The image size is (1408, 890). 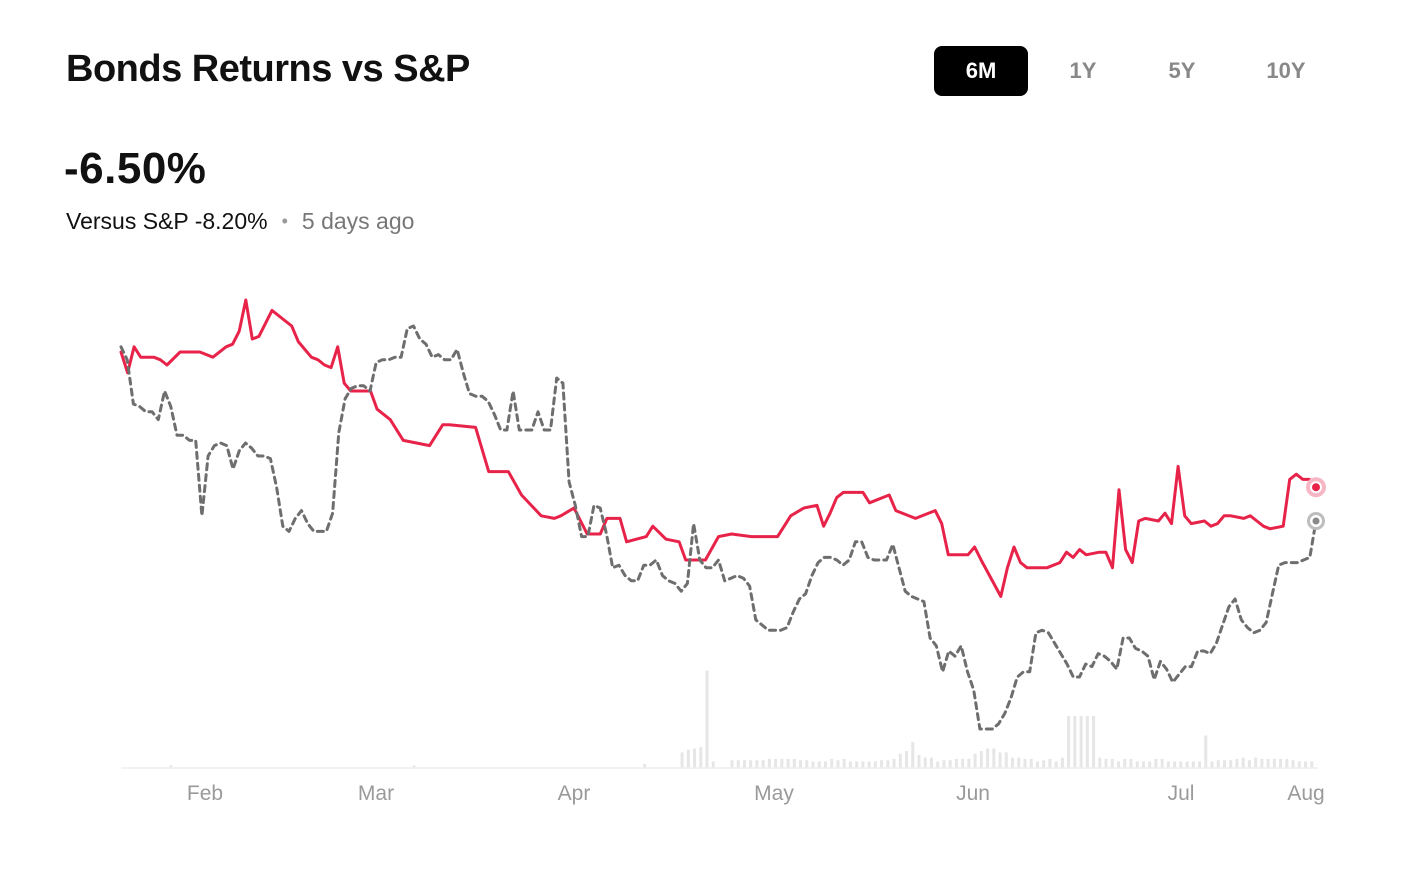 I want to click on end-markers, so click(x=1316, y=503).